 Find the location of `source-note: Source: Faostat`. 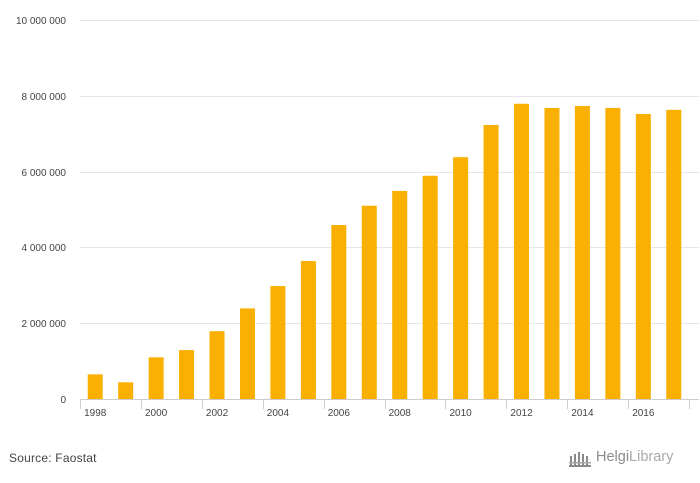

source-note: Source: Faostat is located at coordinates (53, 458).